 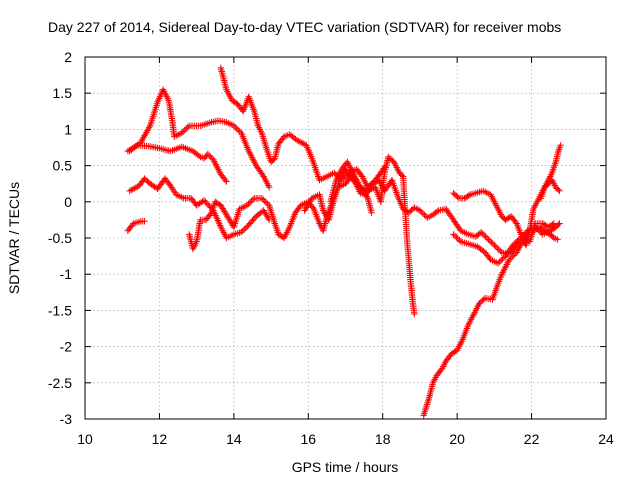 I want to click on x-tick-label: 18, so click(x=383, y=439).